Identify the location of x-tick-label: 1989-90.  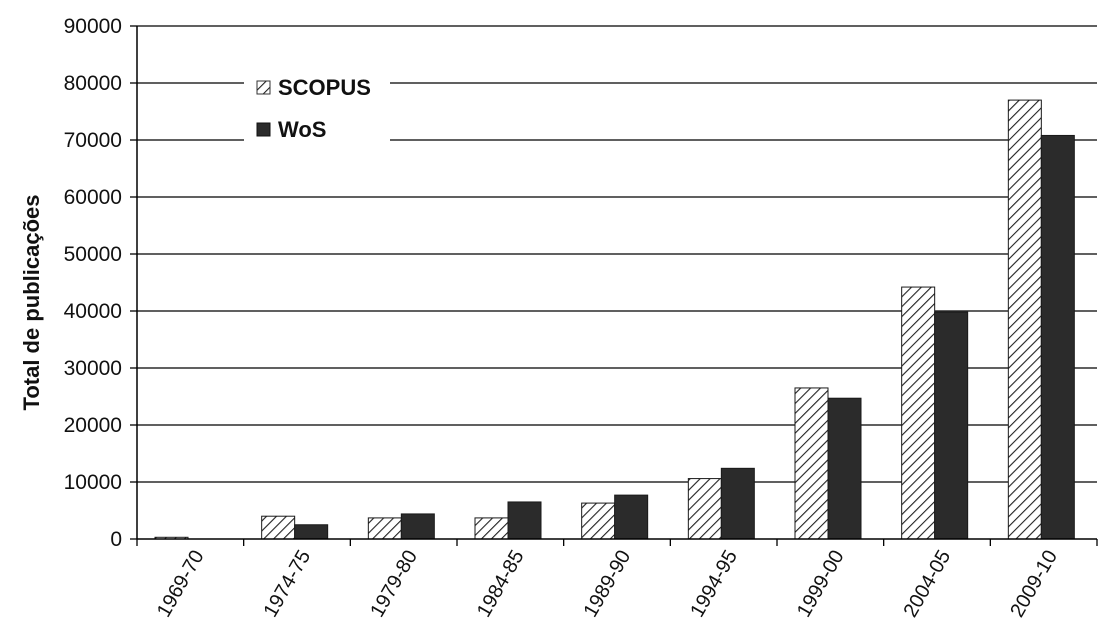
(608, 584).